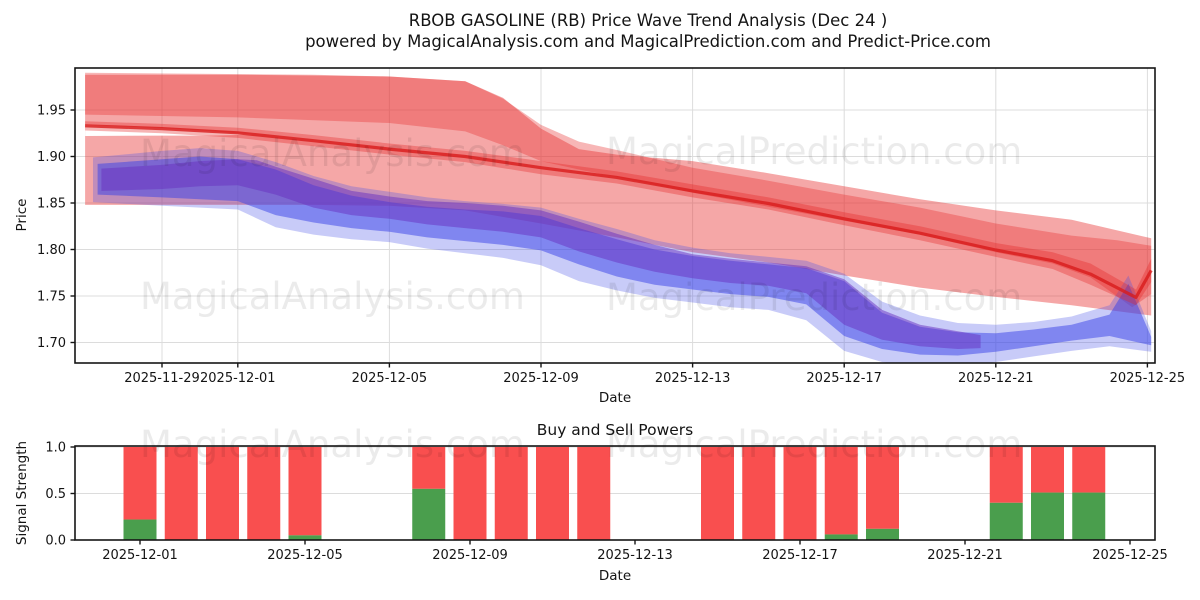  Describe the element at coordinates (51, 157) in the screenshot. I see `price-ytick-label: 1.90` at that location.